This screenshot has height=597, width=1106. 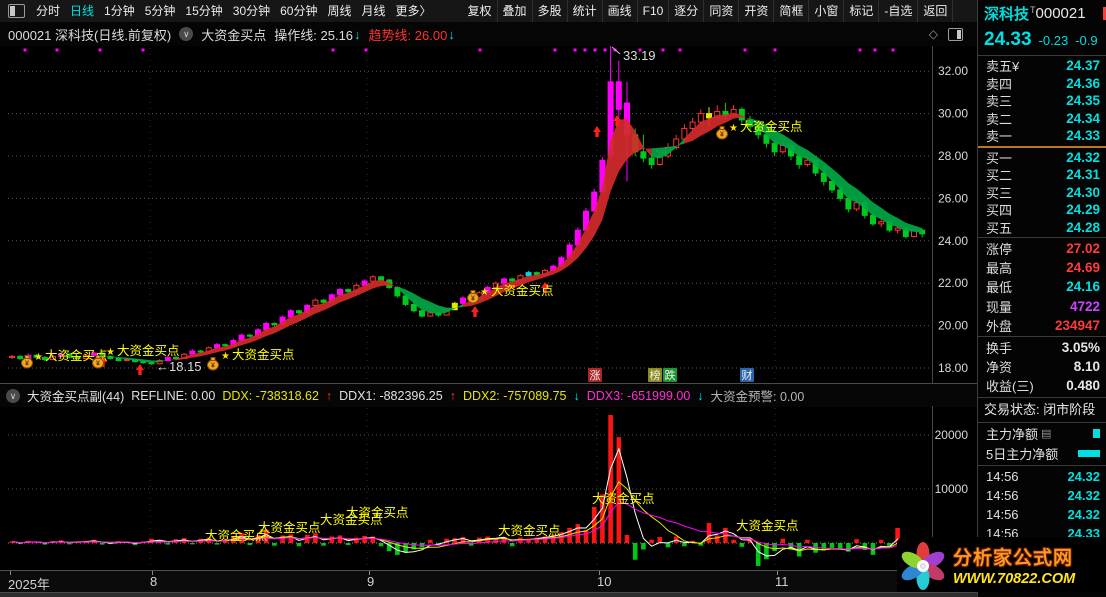 I want to click on svg-text: 20.00, so click(x=953, y=326).